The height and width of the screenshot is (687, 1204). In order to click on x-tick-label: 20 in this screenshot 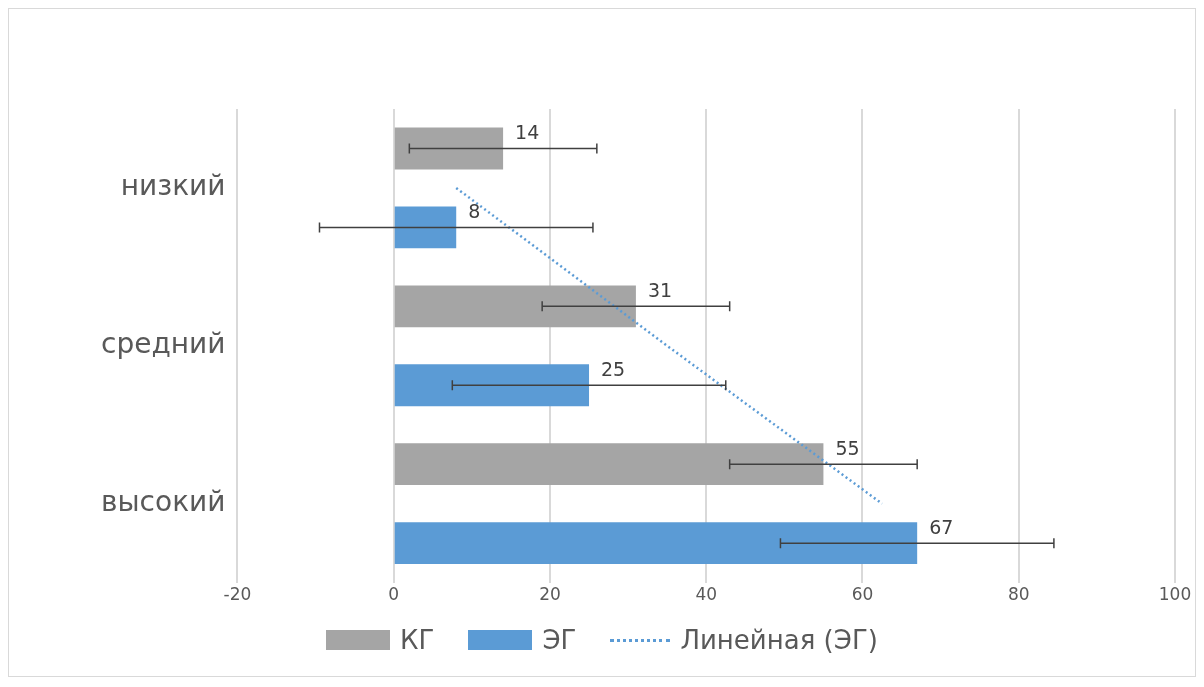, I will do `click(550, 594)`.